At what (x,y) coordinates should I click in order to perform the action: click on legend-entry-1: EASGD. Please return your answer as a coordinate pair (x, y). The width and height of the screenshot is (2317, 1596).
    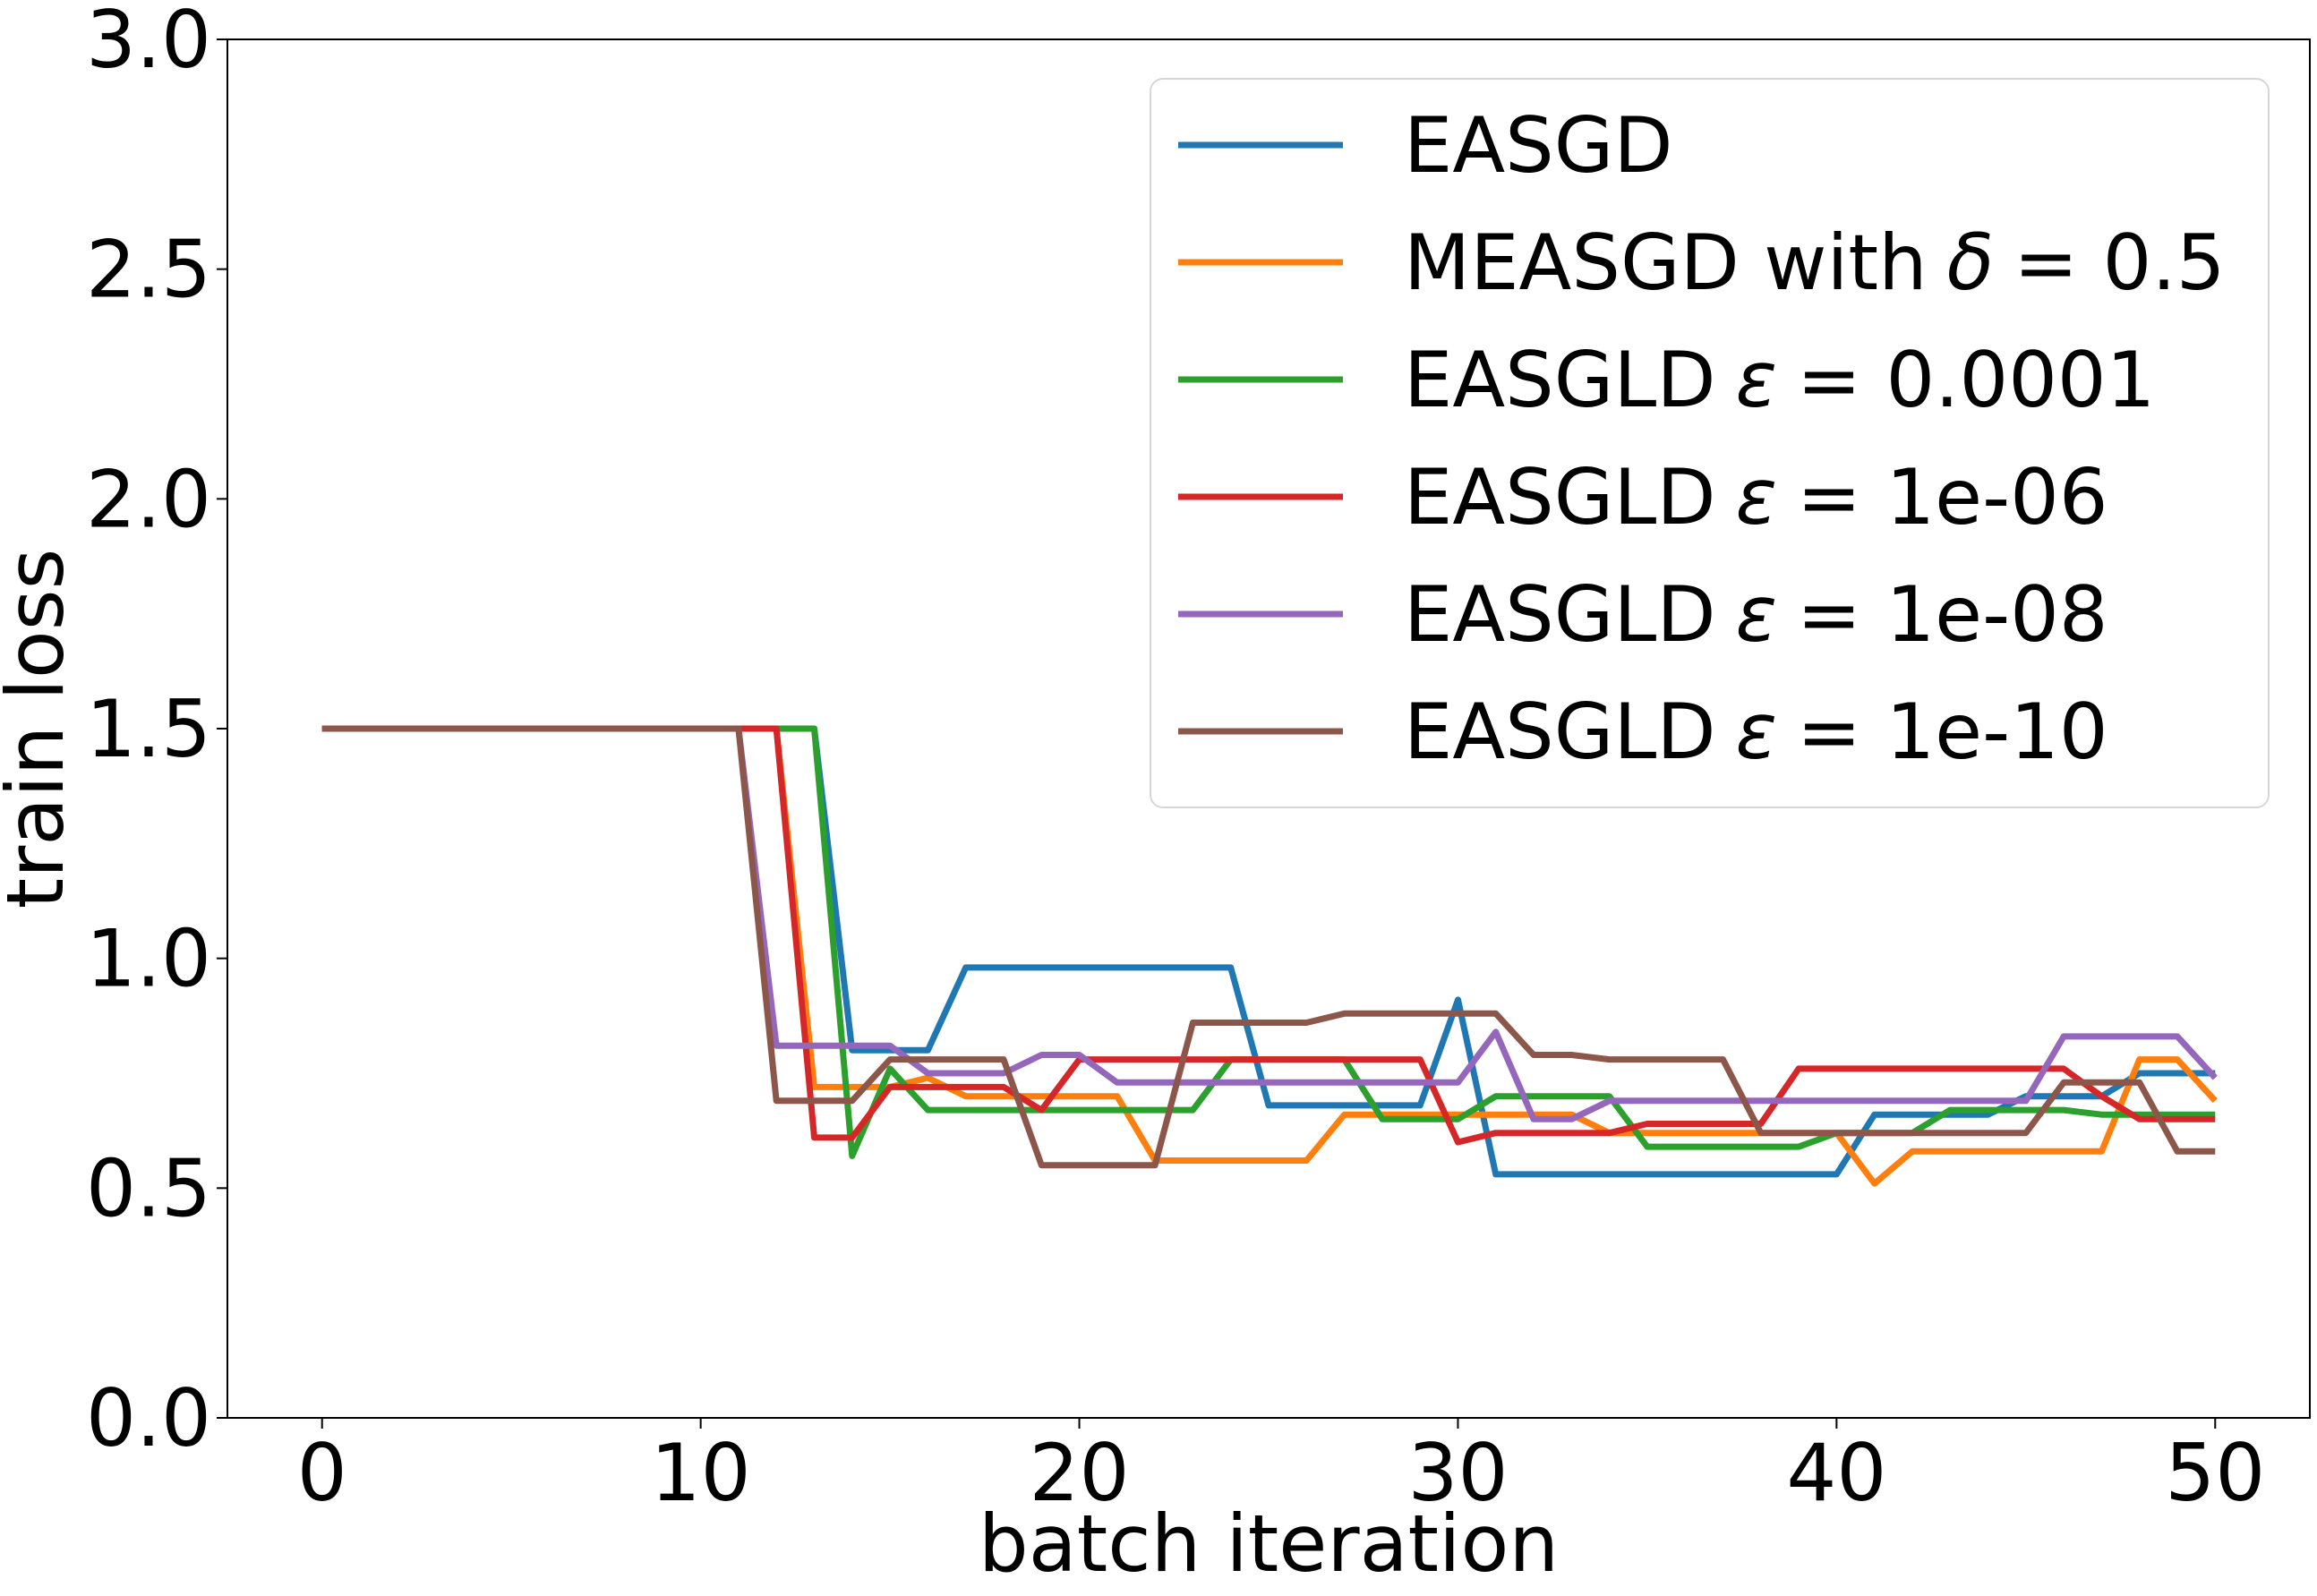
    Looking at the image, I should click on (1425, 146).